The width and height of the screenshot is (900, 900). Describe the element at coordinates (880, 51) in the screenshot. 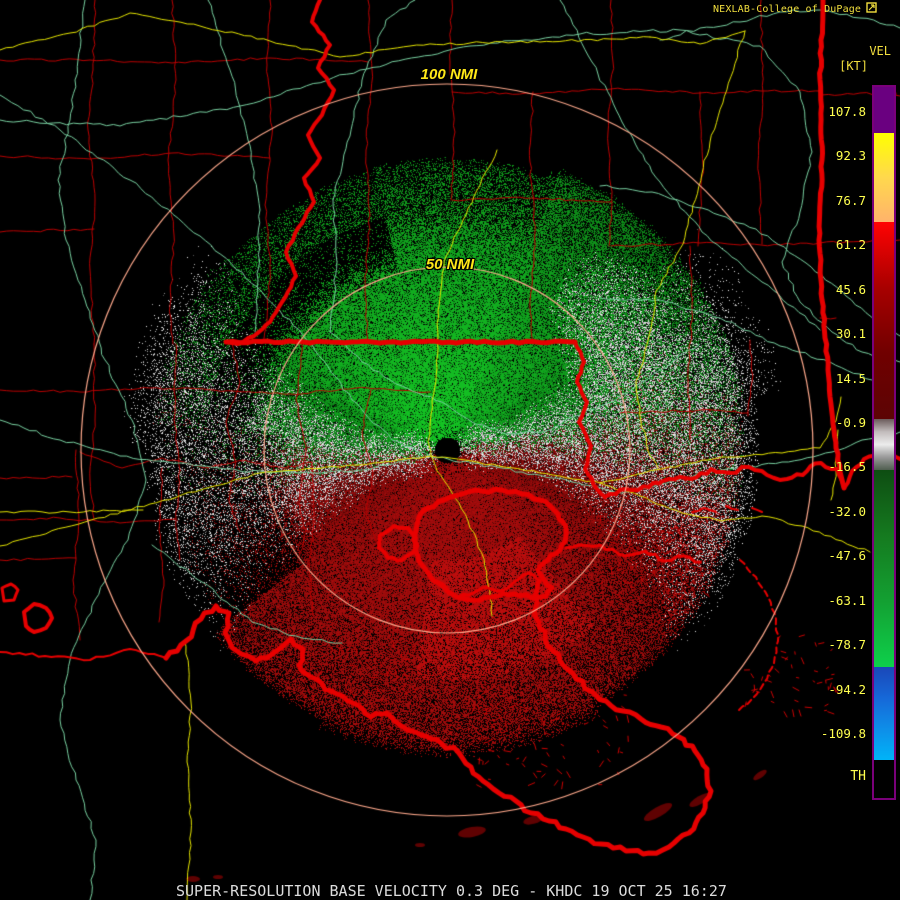

I see `colorbar-units-title: VEL` at that location.